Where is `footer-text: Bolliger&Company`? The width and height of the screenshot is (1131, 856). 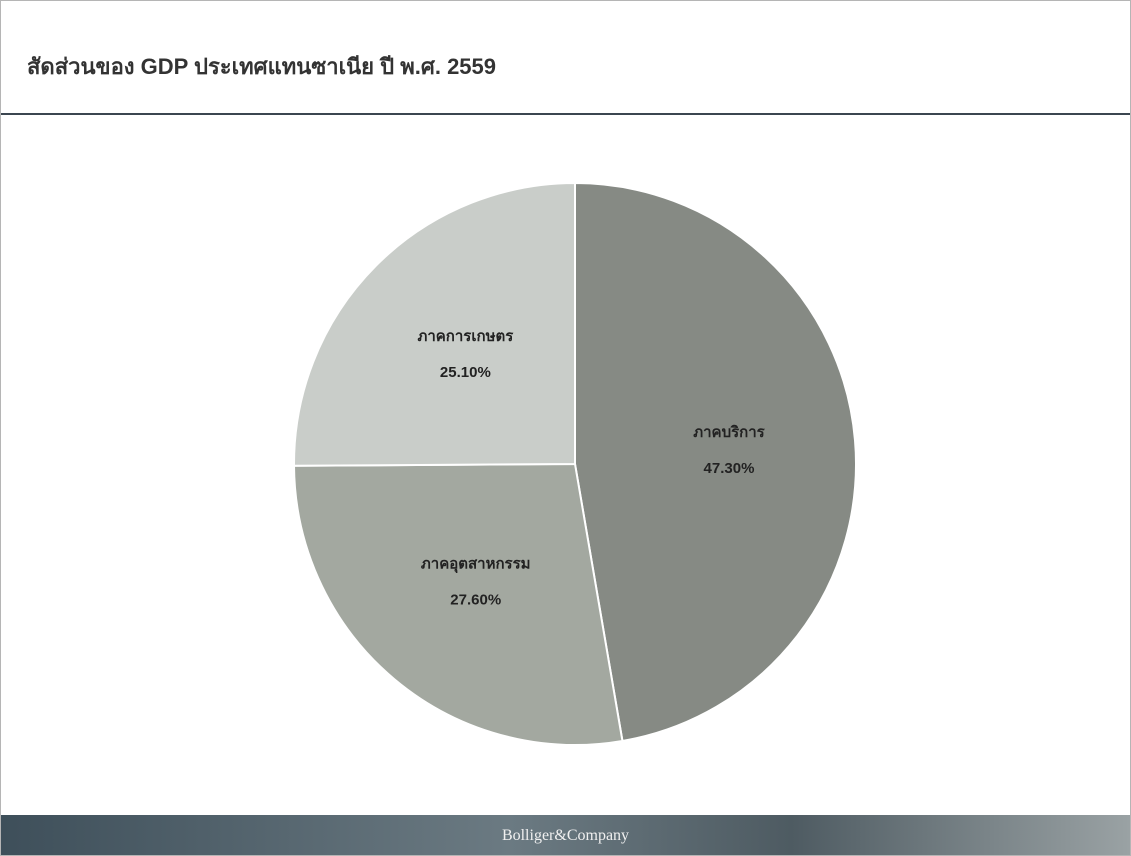 footer-text: Bolliger&Company is located at coordinates (565, 835).